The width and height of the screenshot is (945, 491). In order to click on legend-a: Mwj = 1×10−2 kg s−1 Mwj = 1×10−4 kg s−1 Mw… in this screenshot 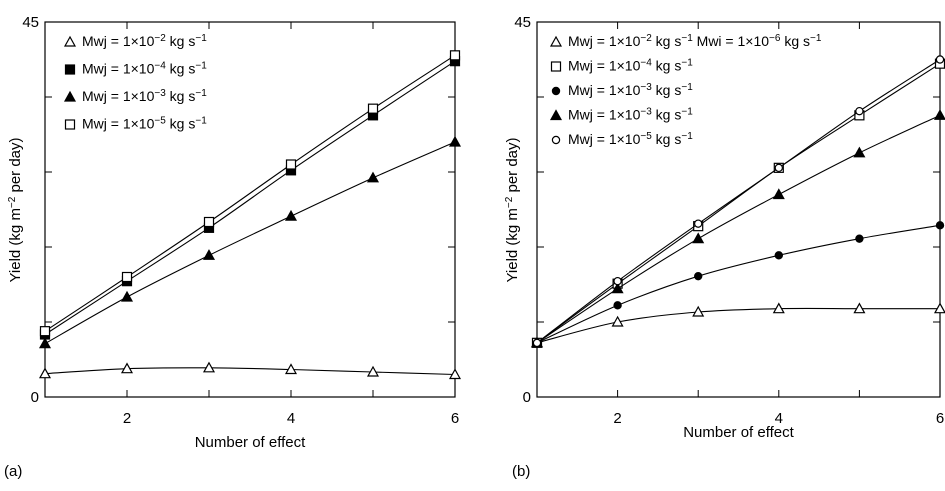, I will do `click(136, 82)`.